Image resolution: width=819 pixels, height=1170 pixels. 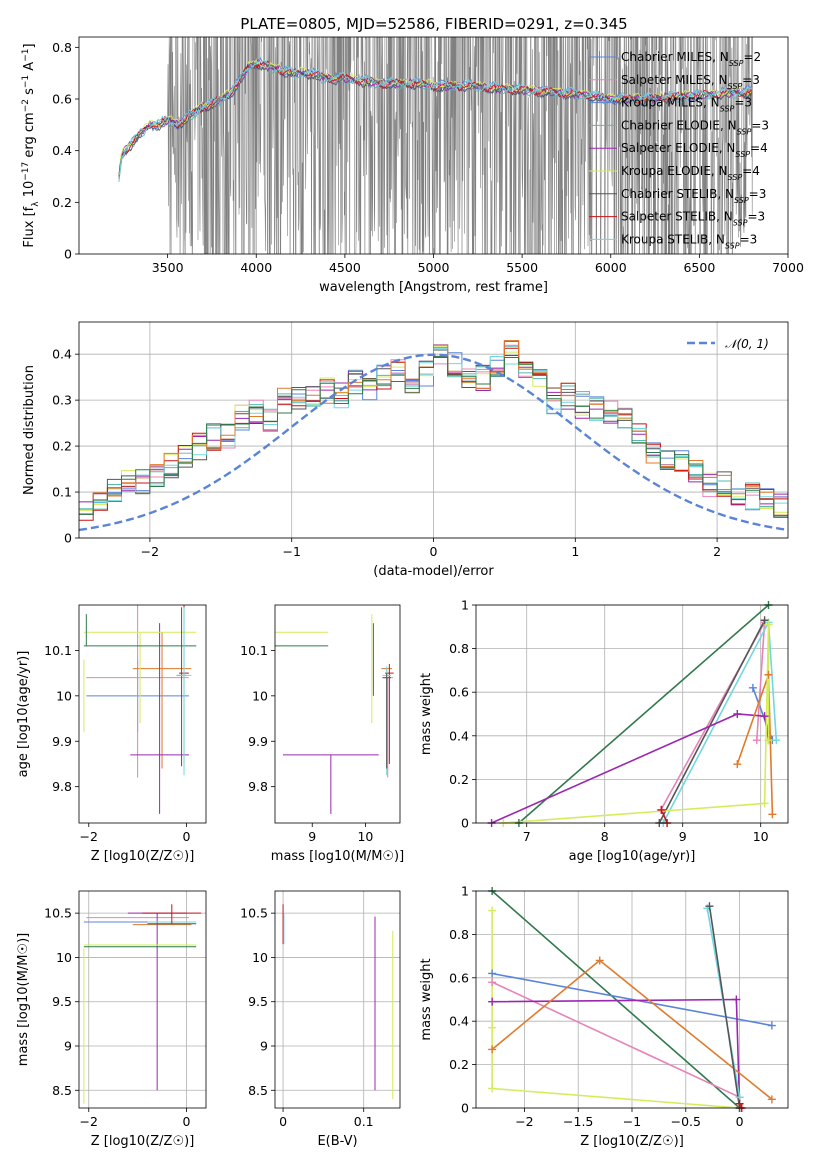 What do you see at coordinates (527, 836) in the screenshot?
I see `x-tick-label: 7` at bounding box center [527, 836].